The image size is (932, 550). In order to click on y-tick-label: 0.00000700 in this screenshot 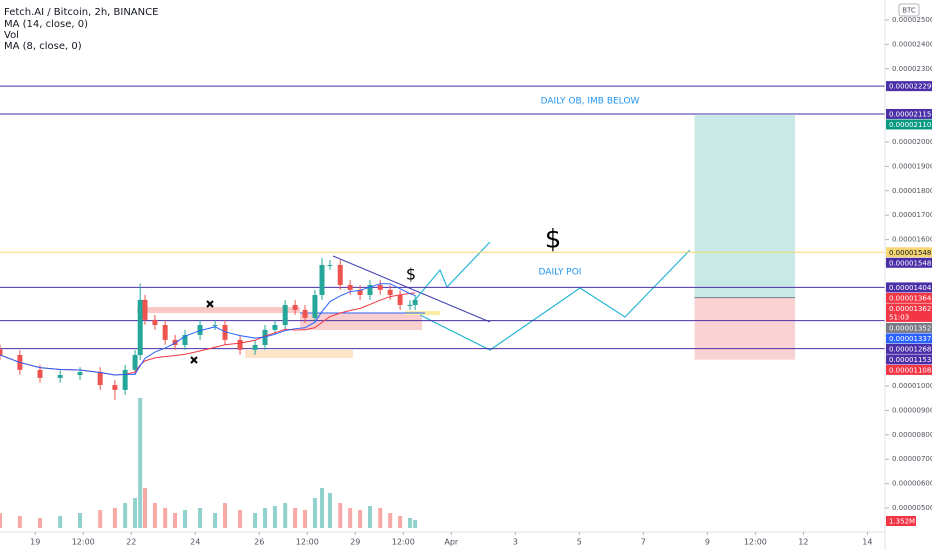, I will do `click(912, 459)`.